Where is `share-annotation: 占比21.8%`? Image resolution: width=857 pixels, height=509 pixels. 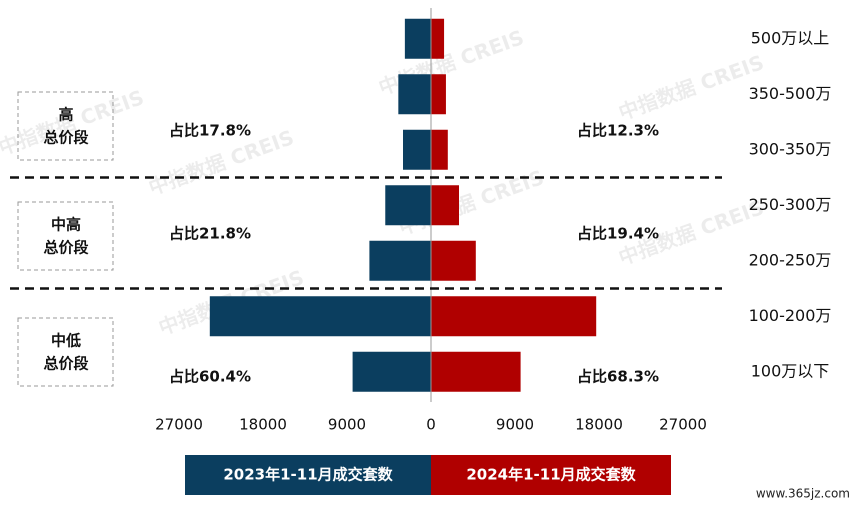 share-annotation: 占比21.8% is located at coordinates (210, 234).